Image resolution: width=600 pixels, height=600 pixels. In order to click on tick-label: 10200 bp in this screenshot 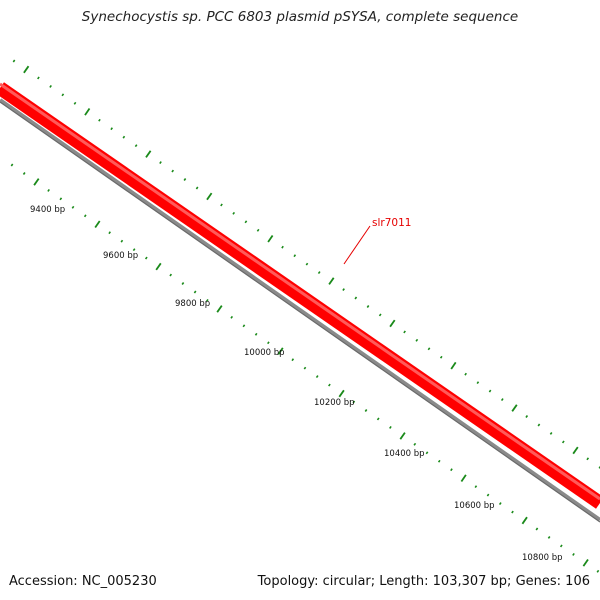, I will do `click(334, 403)`.